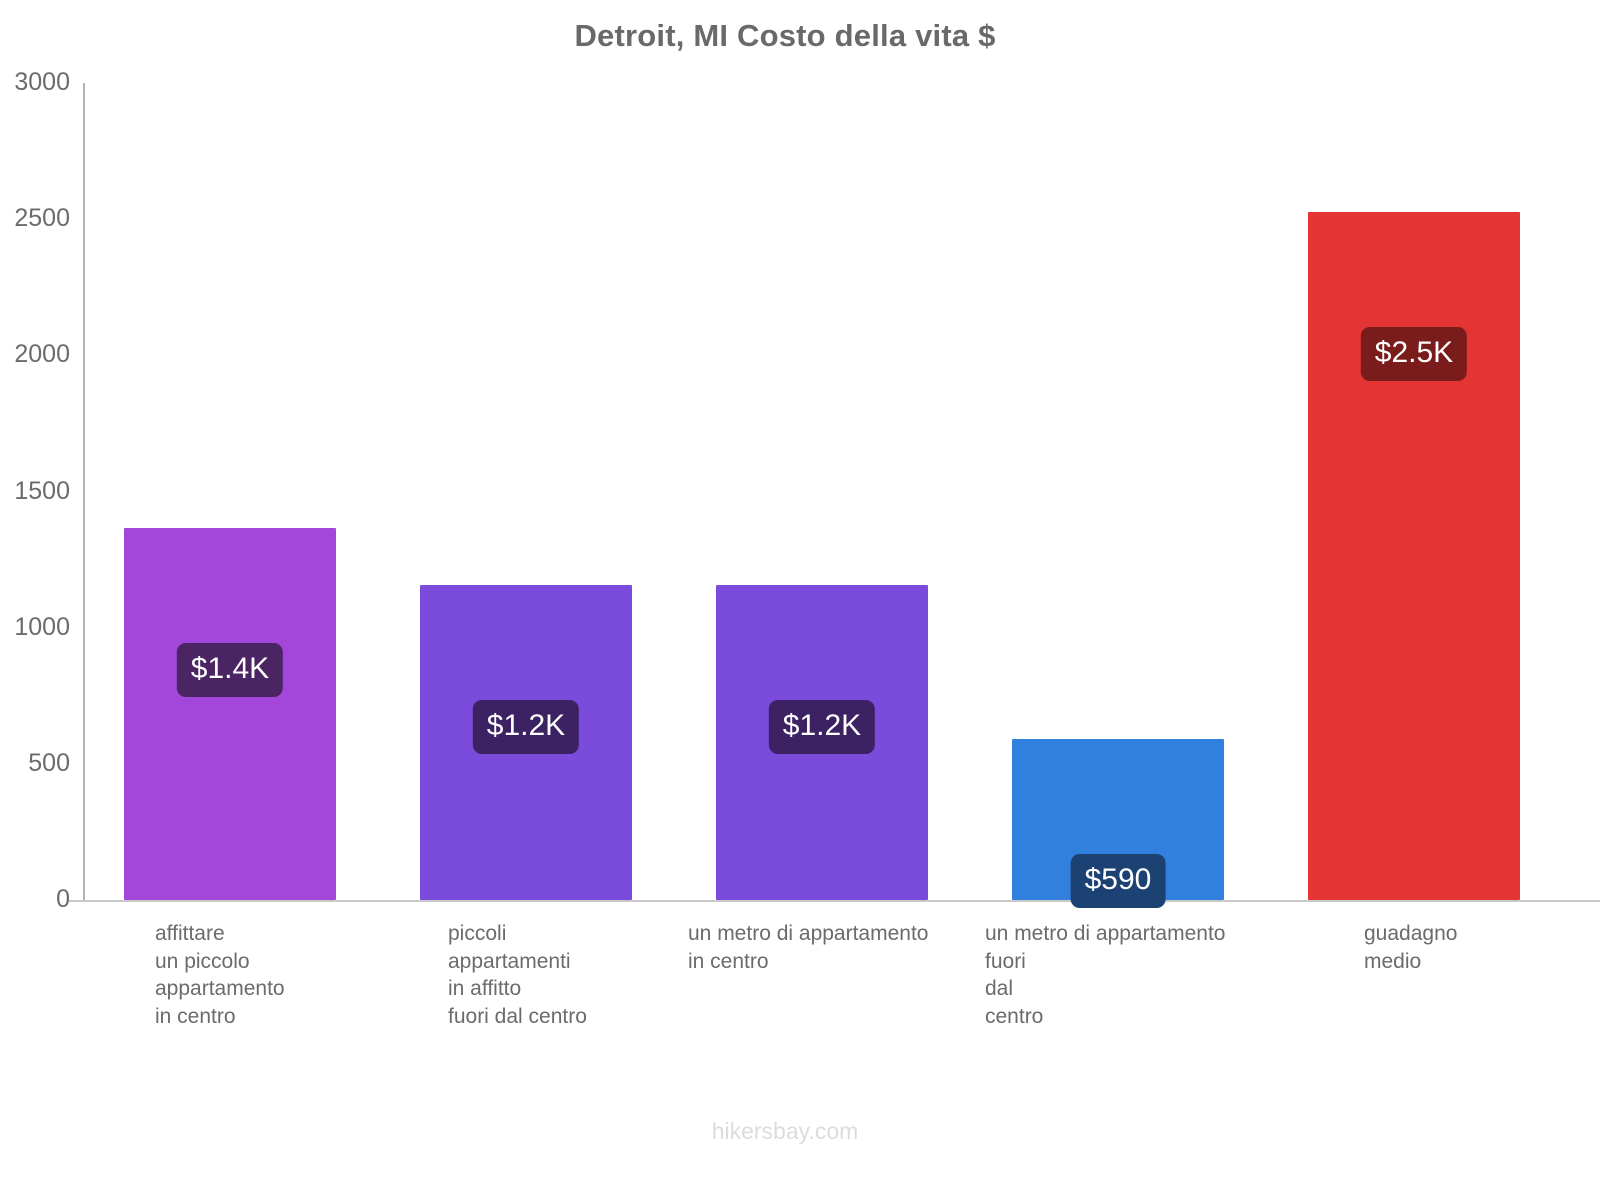 This screenshot has height=1200, width=1600. What do you see at coordinates (42, 218) in the screenshot?
I see `y-tick-label: 2500` at bounding box center [42, 218].